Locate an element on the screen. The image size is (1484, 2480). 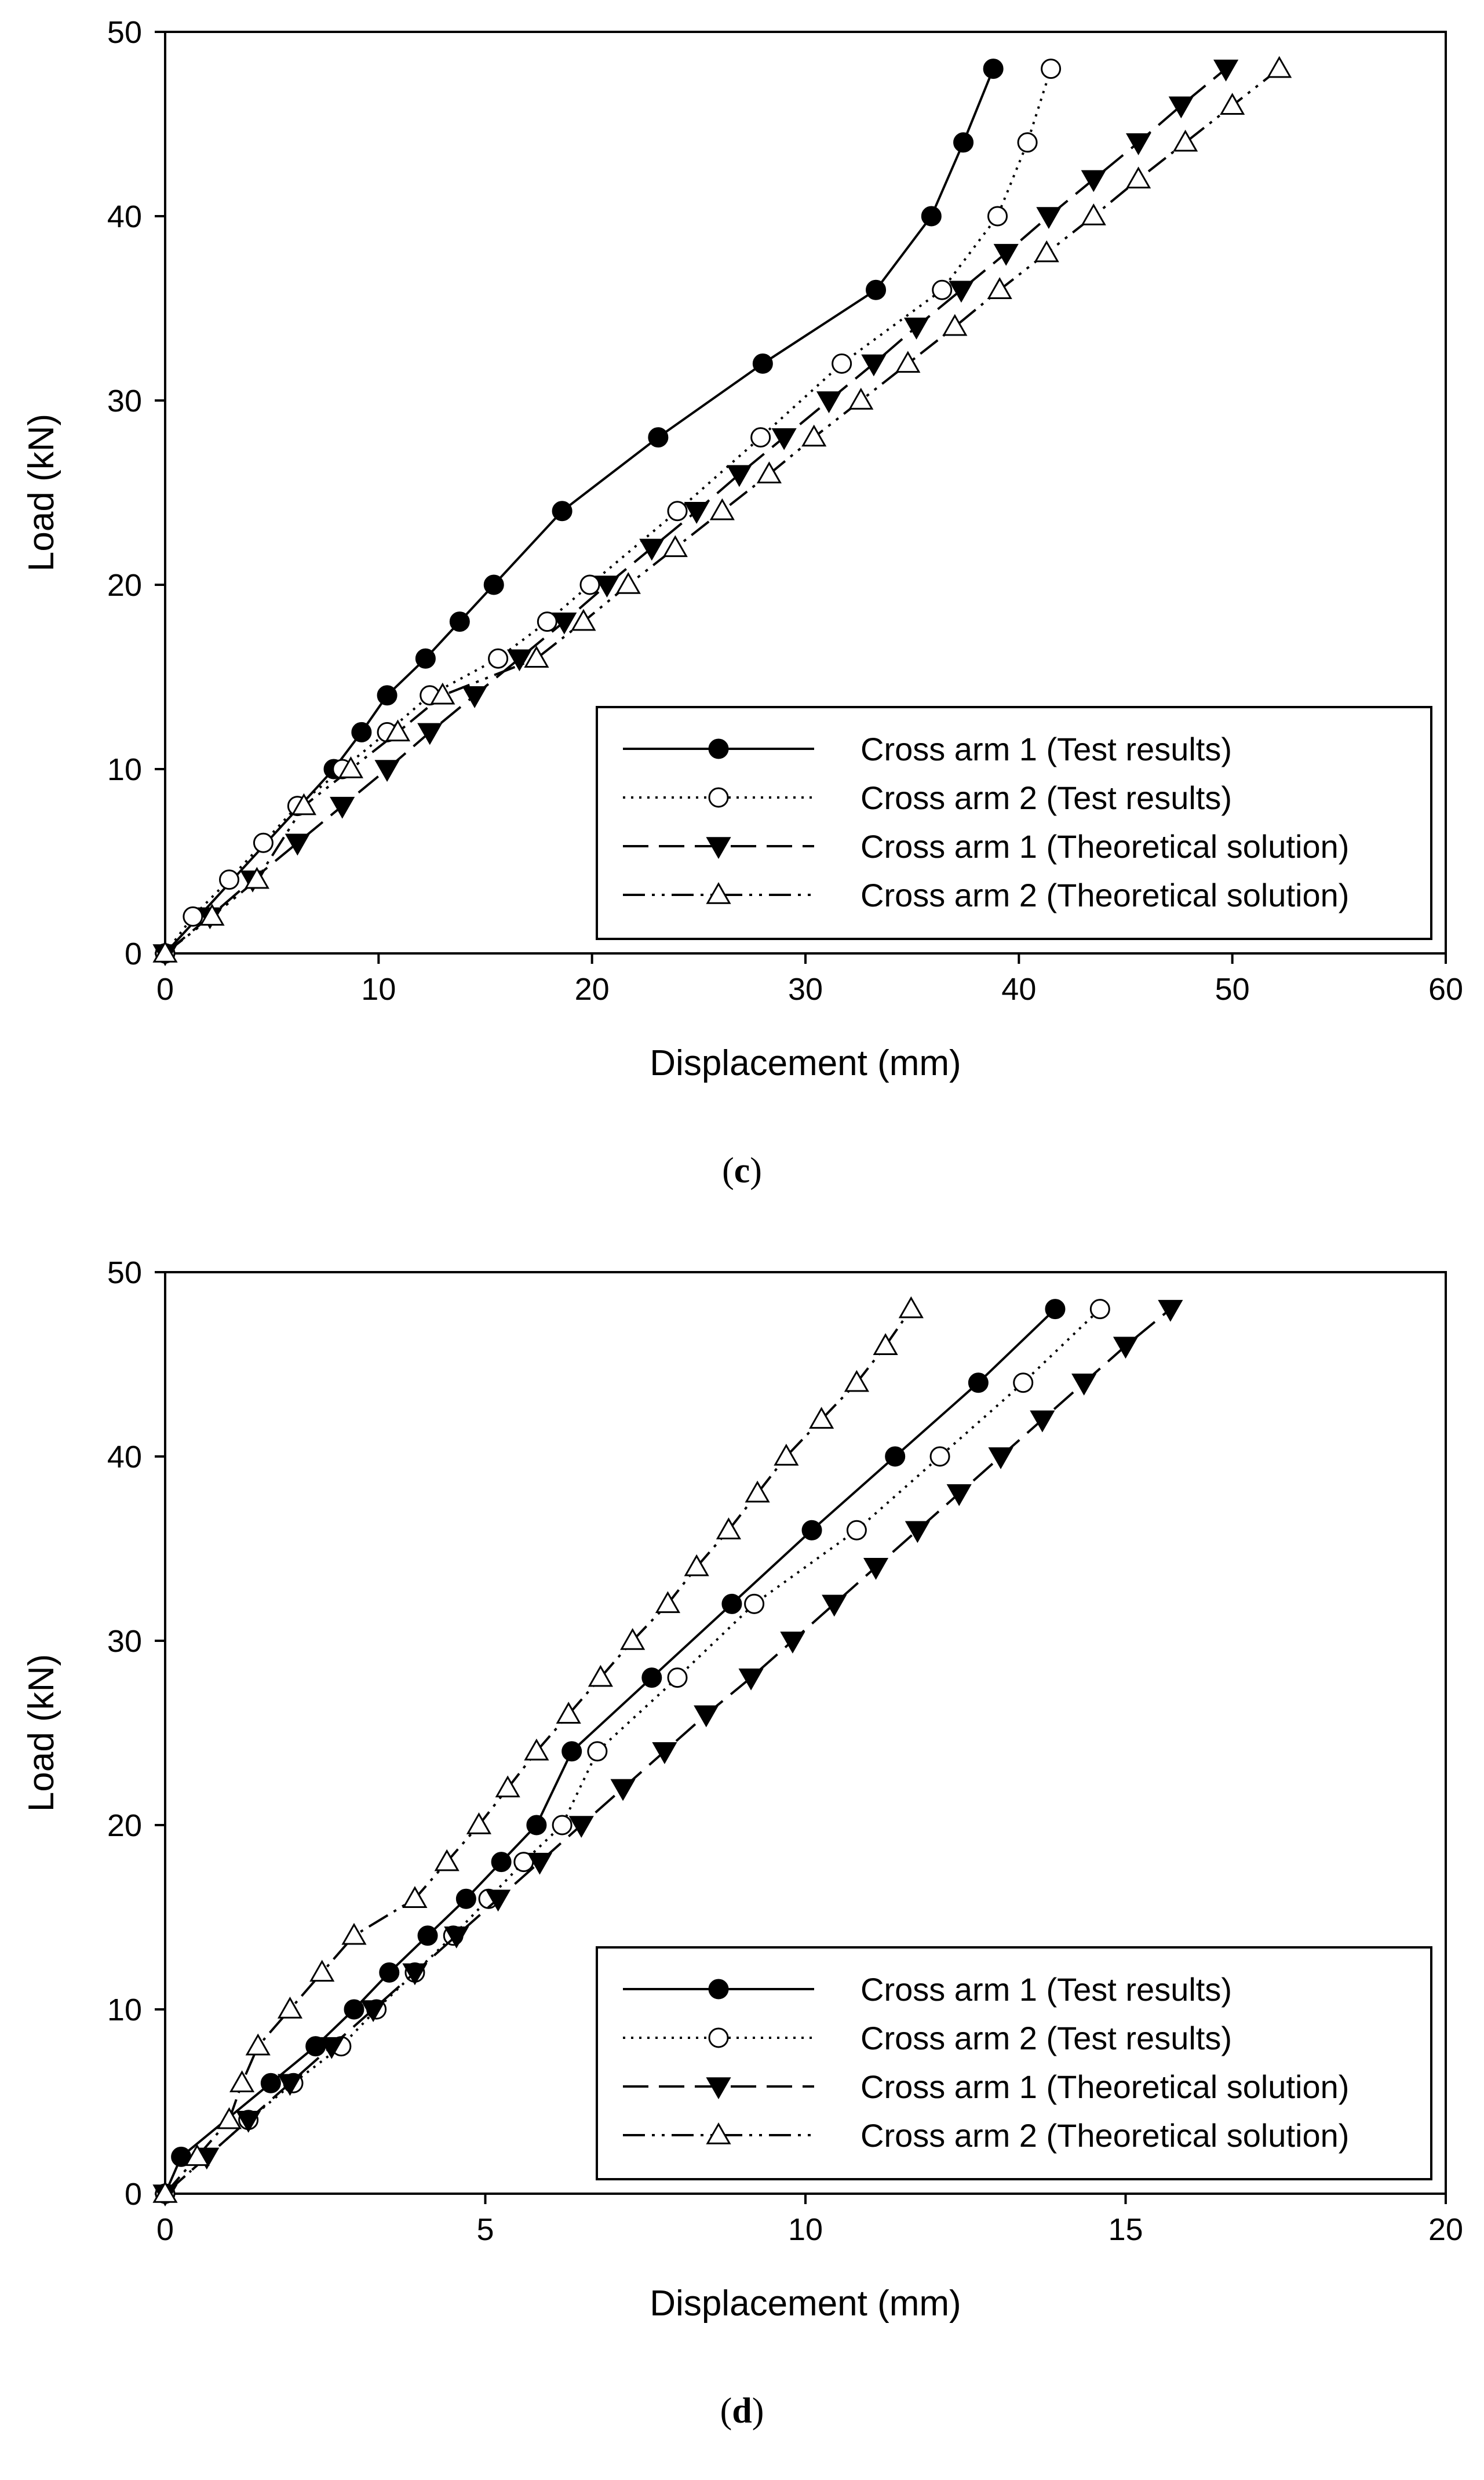
panel-caption-c: (c) is located at coordinates (742, 1170).